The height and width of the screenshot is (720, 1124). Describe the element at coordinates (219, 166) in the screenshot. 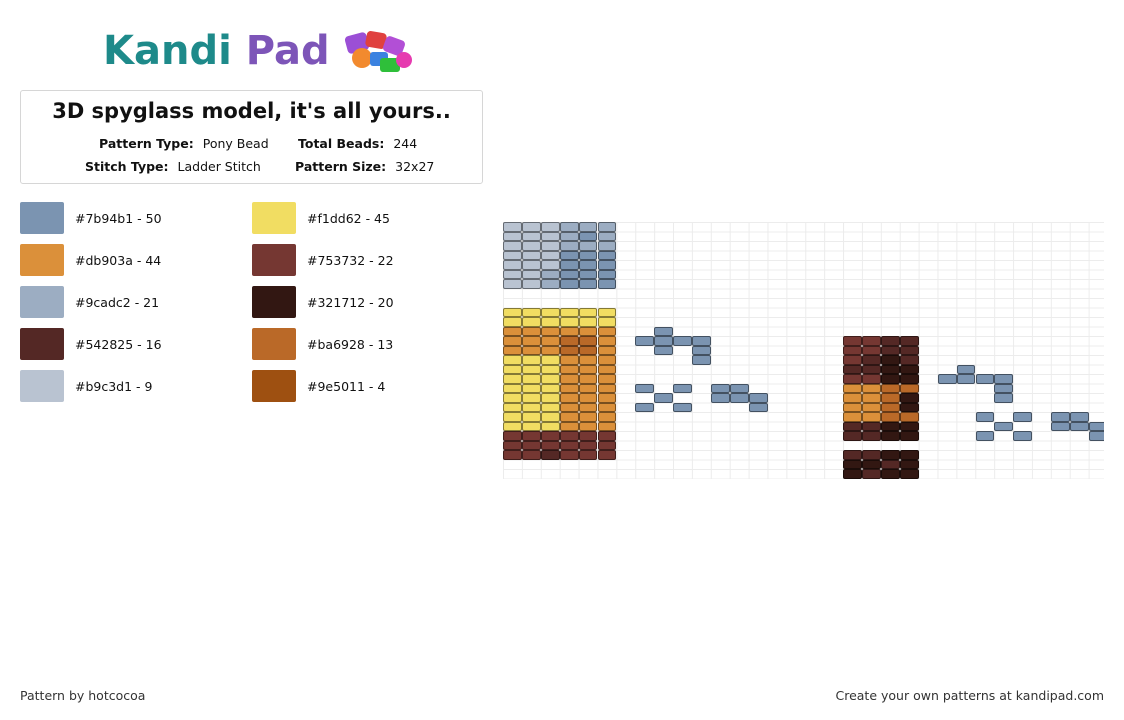

I see `stitch-type-value: Ladder Stitch` at that location.